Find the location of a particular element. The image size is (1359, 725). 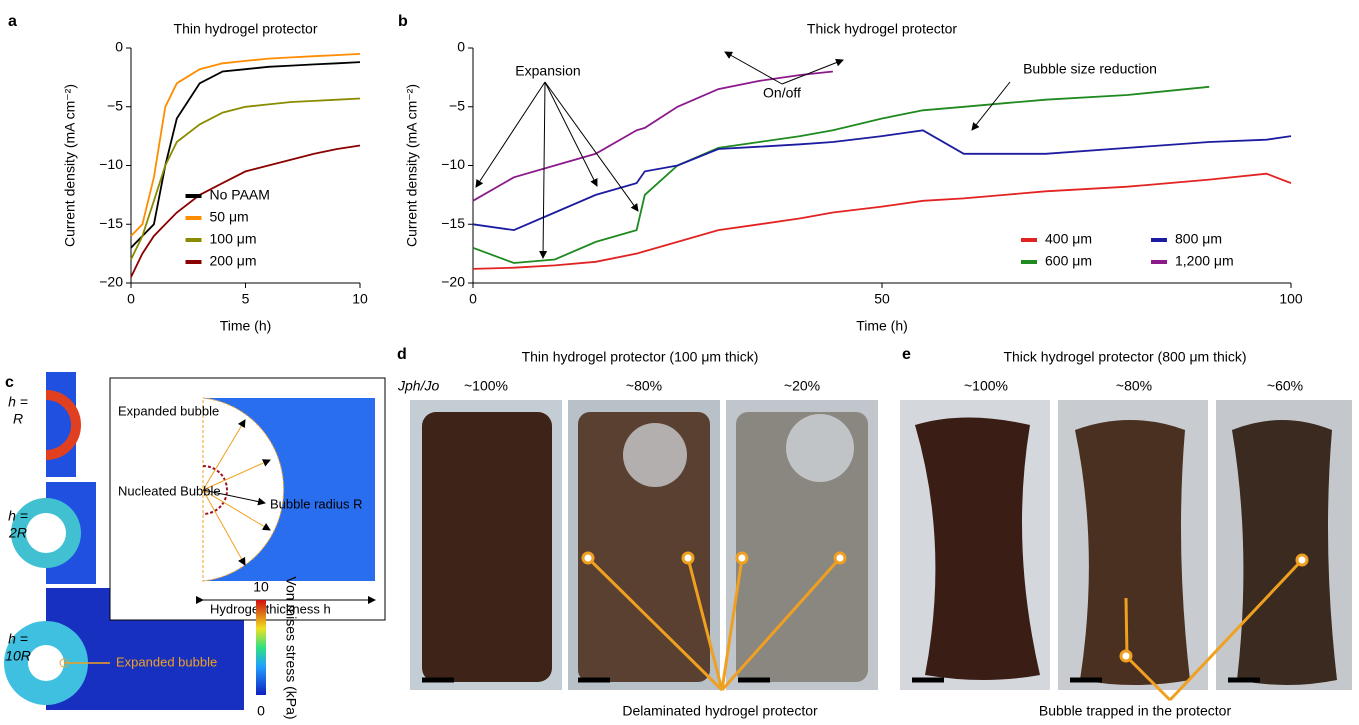

inset-expanded is located at coordinates (243, 489).